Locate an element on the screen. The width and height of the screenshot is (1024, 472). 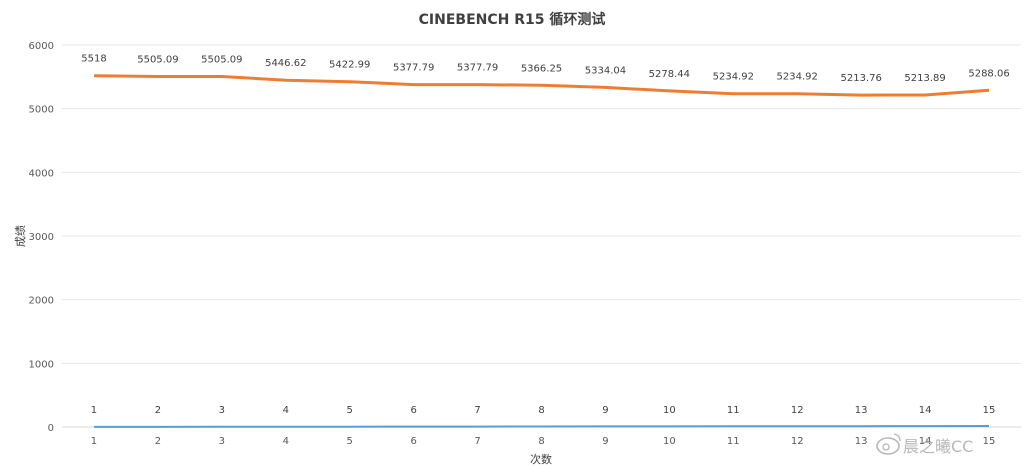
x-tick-label: 4 is located at coordinates (286, 441).